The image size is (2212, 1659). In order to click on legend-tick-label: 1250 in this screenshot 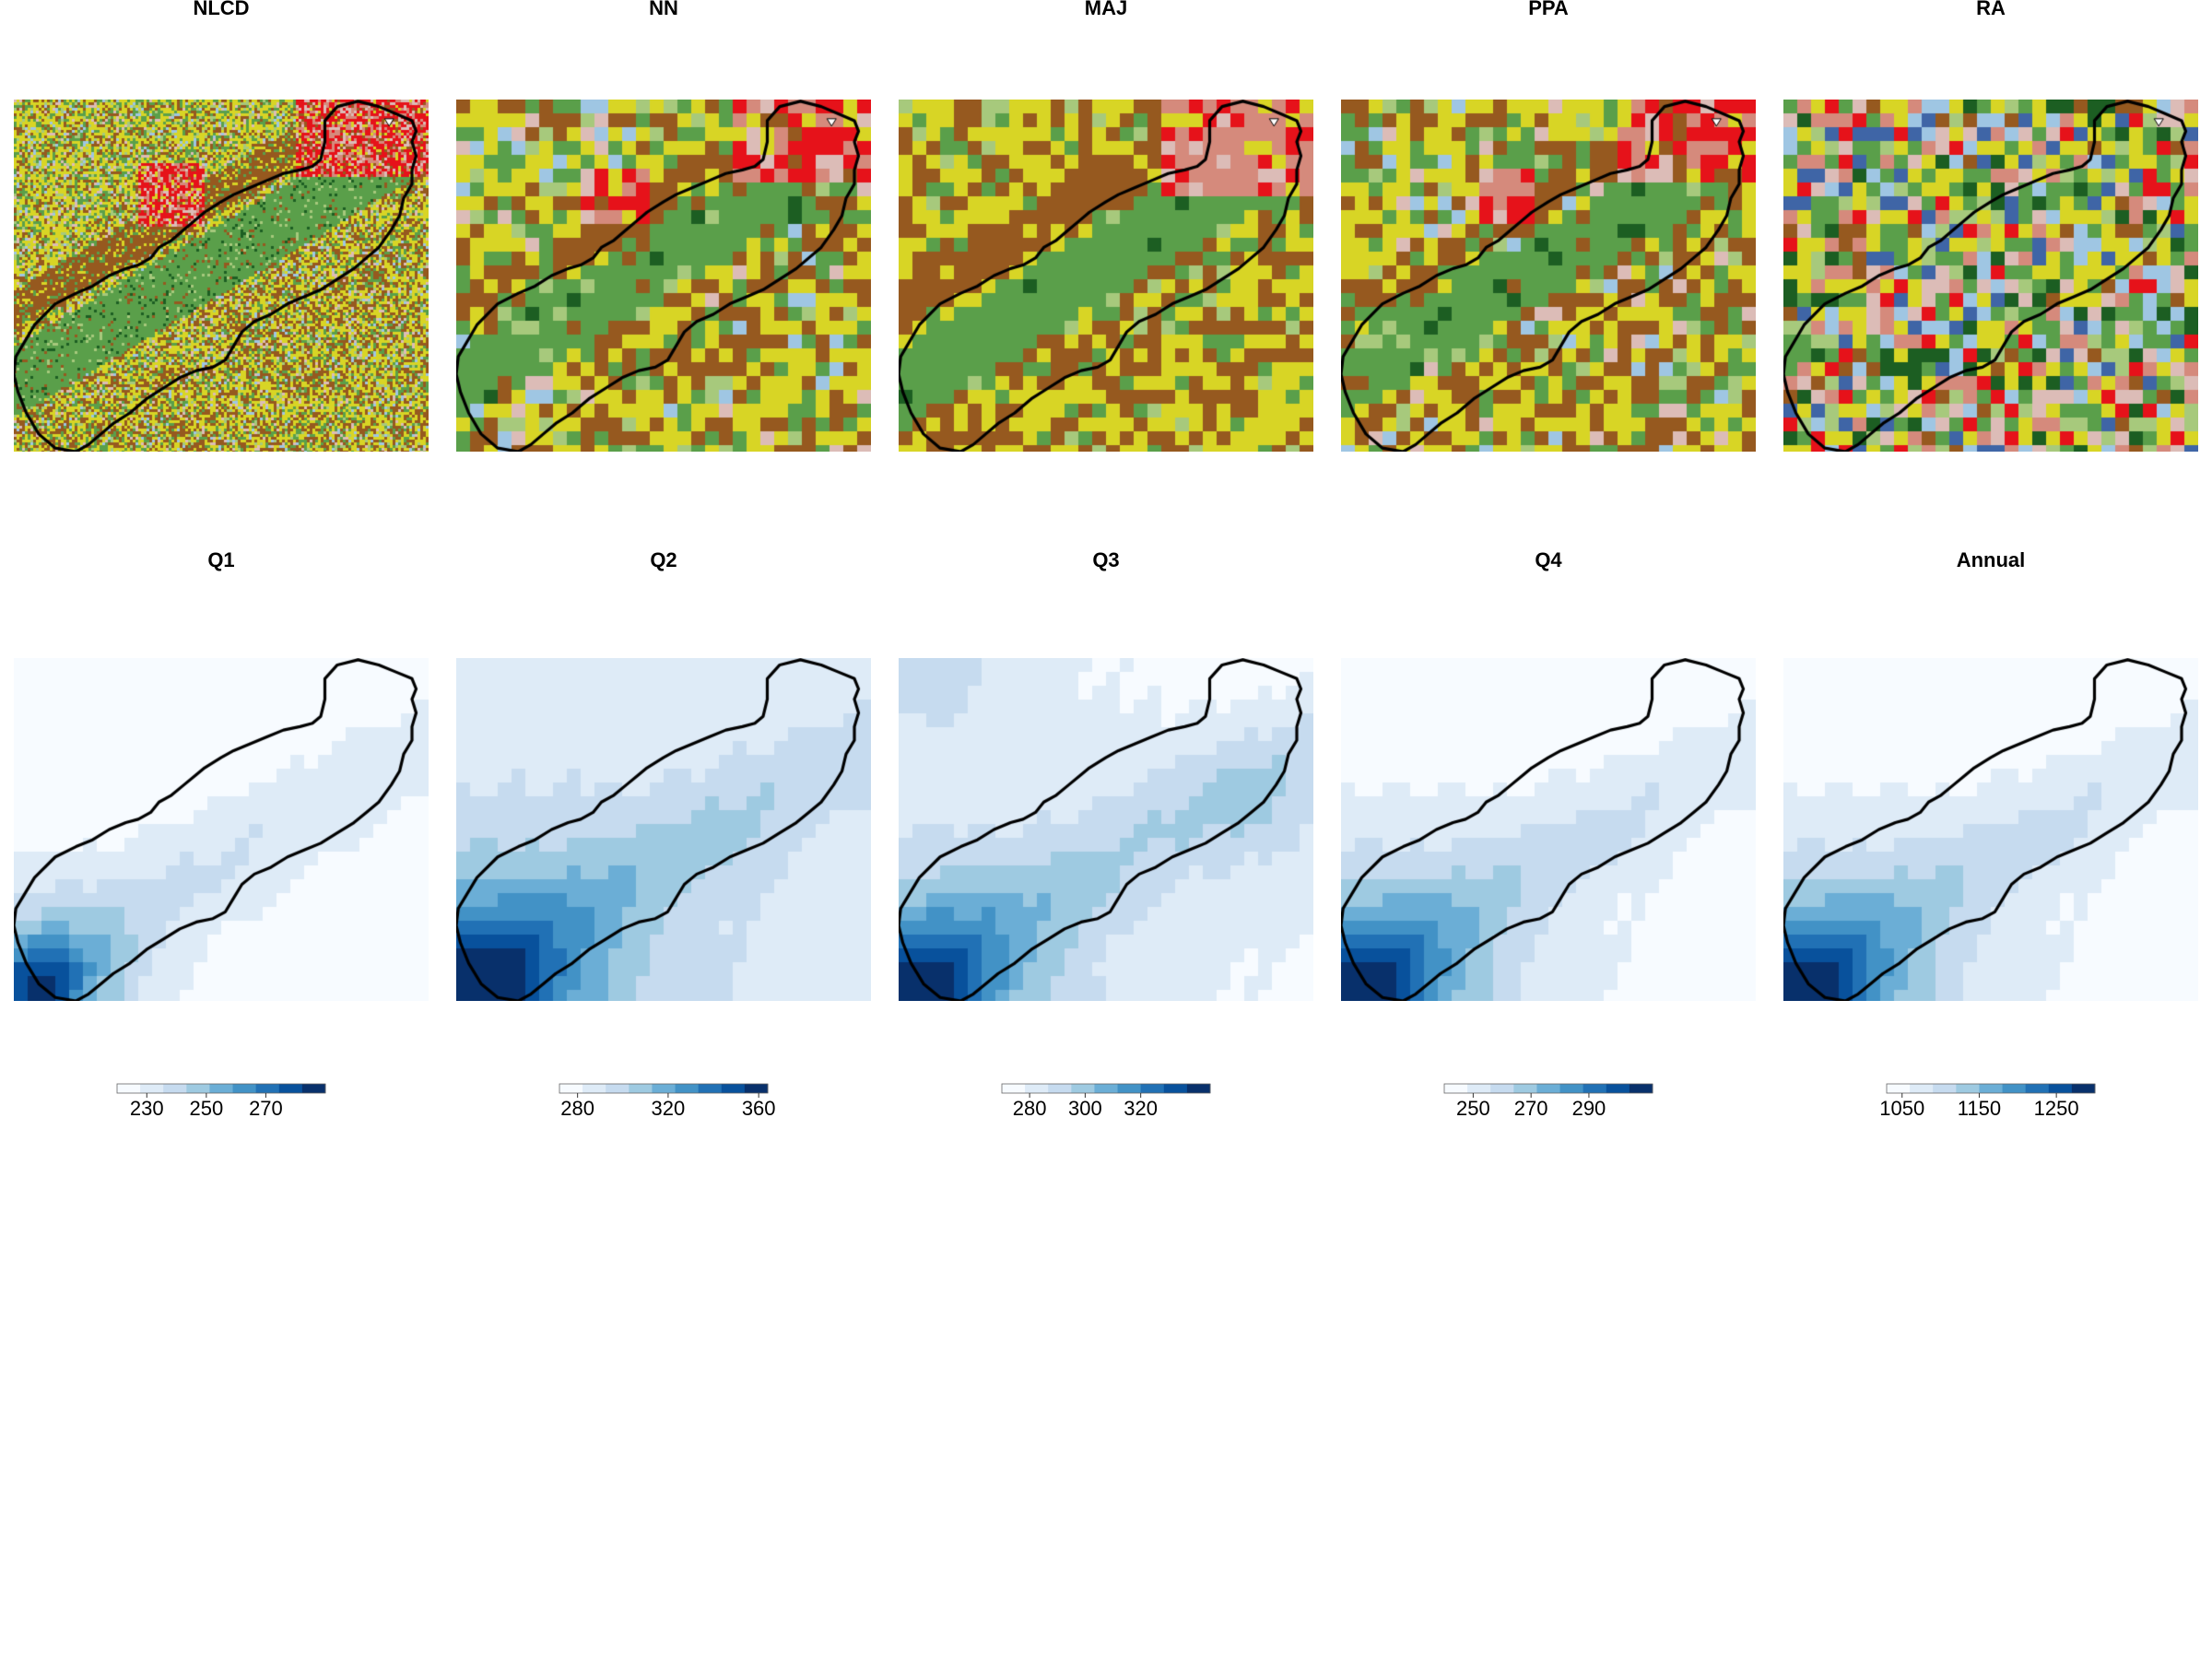, I will do `click(2056, 1108)`.